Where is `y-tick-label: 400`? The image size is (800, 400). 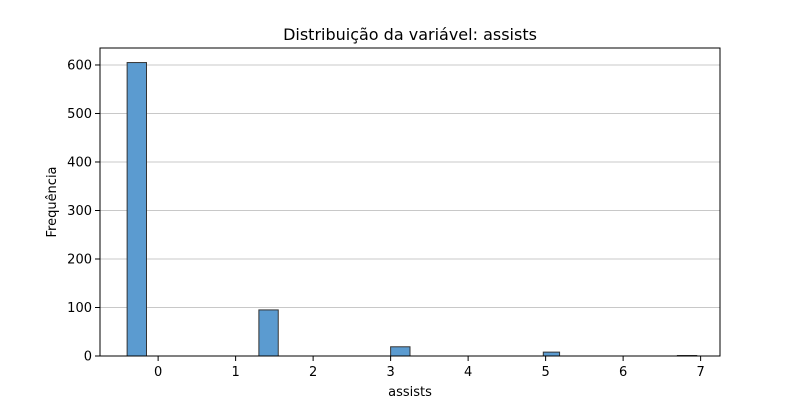 y-tick-label: 400 is located at coordinates (79, 162).